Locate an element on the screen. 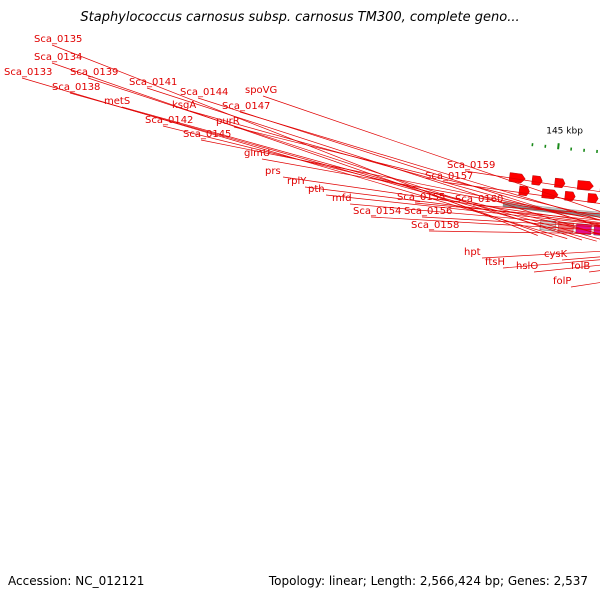 The height and width of the screenshot is (600, 600). gene-label: Sca_0134 is located at coordinates (58, 57).